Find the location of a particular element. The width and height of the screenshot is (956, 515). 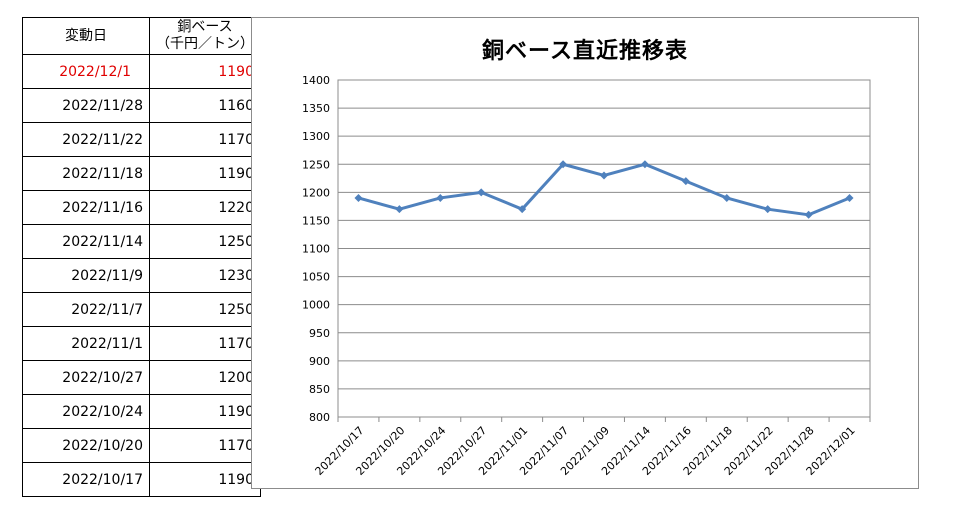

row-date: 2022/11/9 is located at coordinates (86, 275).